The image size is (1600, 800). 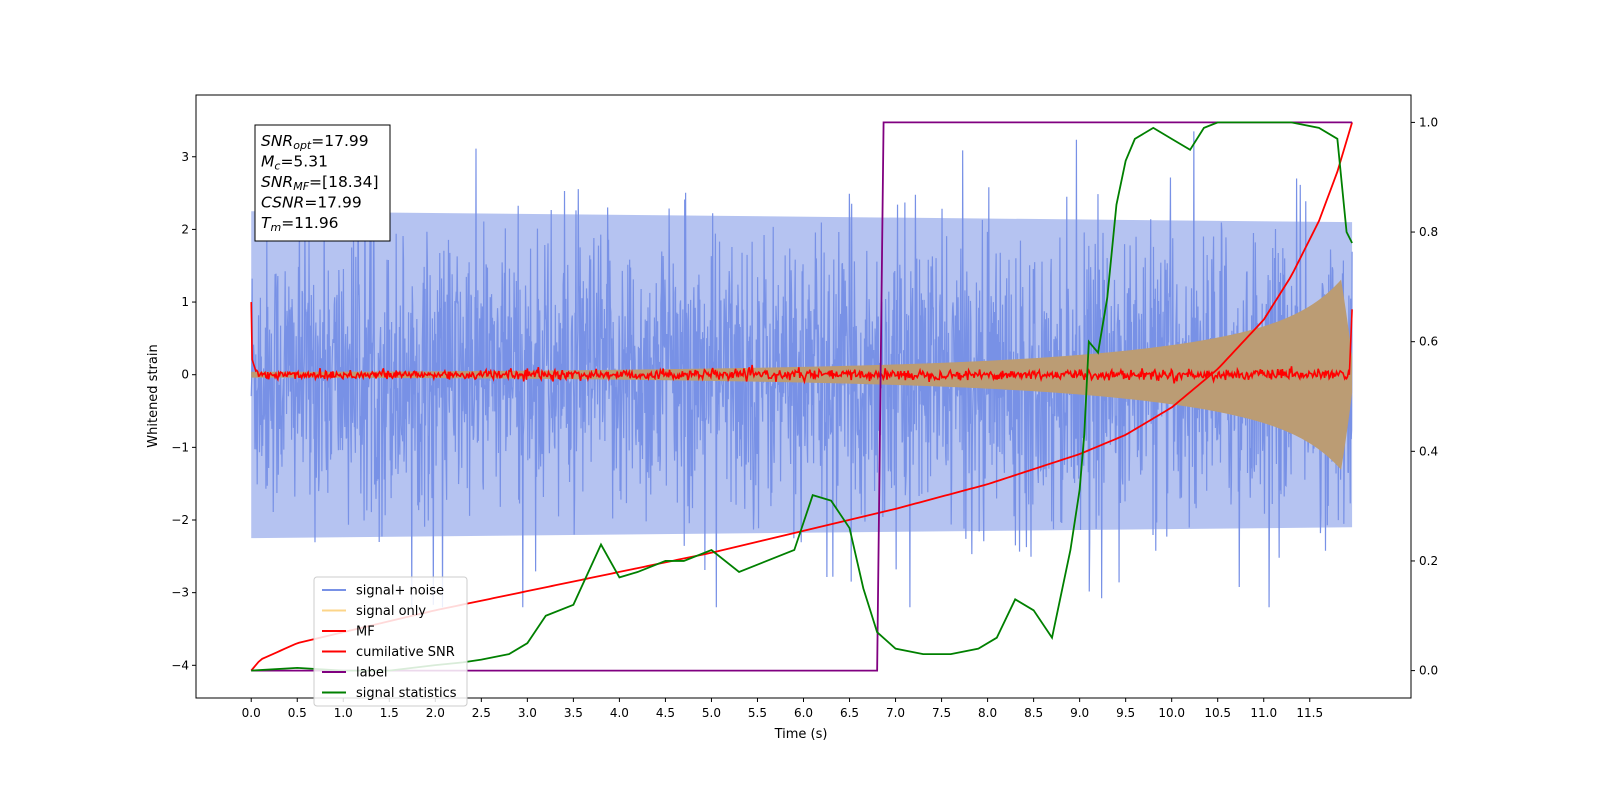 What do you see at coordinates (180, 665) in the screenshot?
I see `y-tick-label: −4` at bounding box center [180, 665].